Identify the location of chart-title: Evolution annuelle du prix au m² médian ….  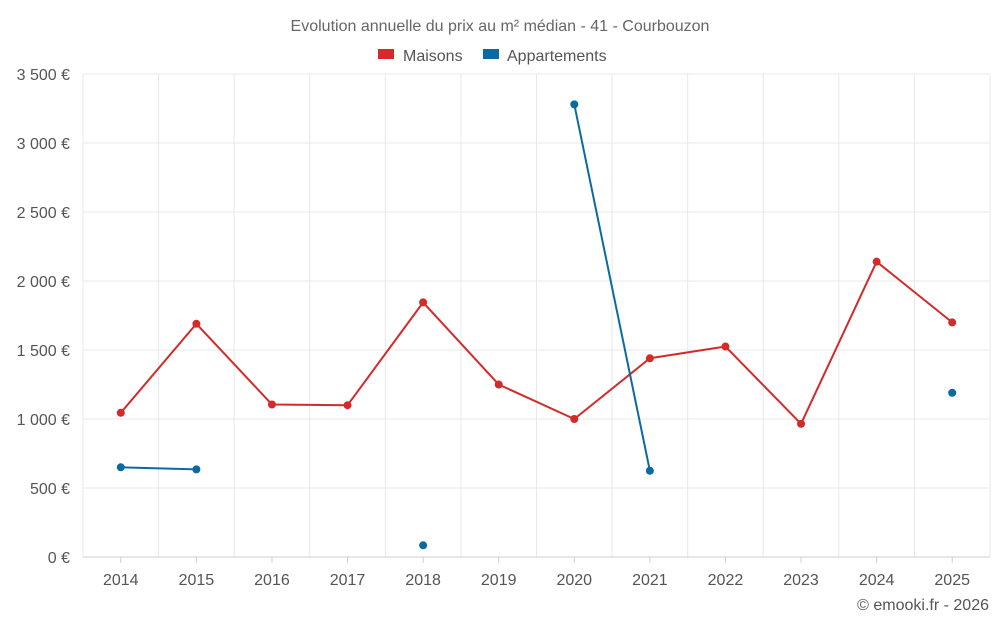
(500, 26).